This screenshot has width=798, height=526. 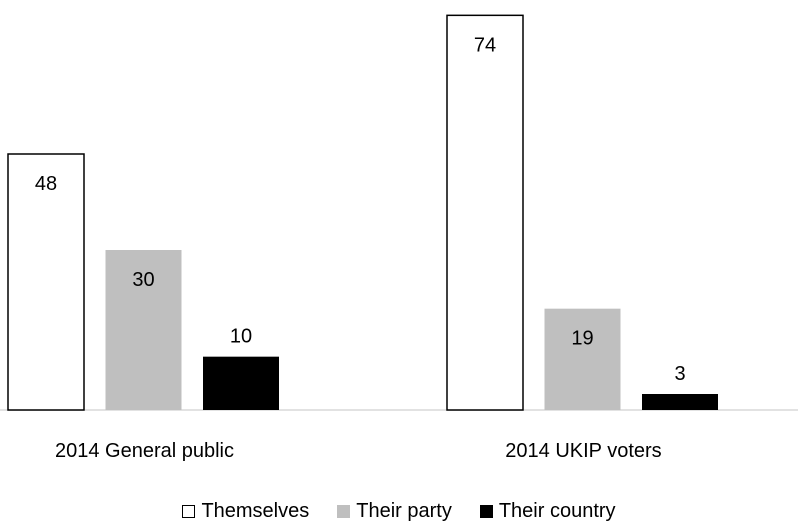 I want to click on legend: Themselves Their party Their country, so click(x=399, y=511).